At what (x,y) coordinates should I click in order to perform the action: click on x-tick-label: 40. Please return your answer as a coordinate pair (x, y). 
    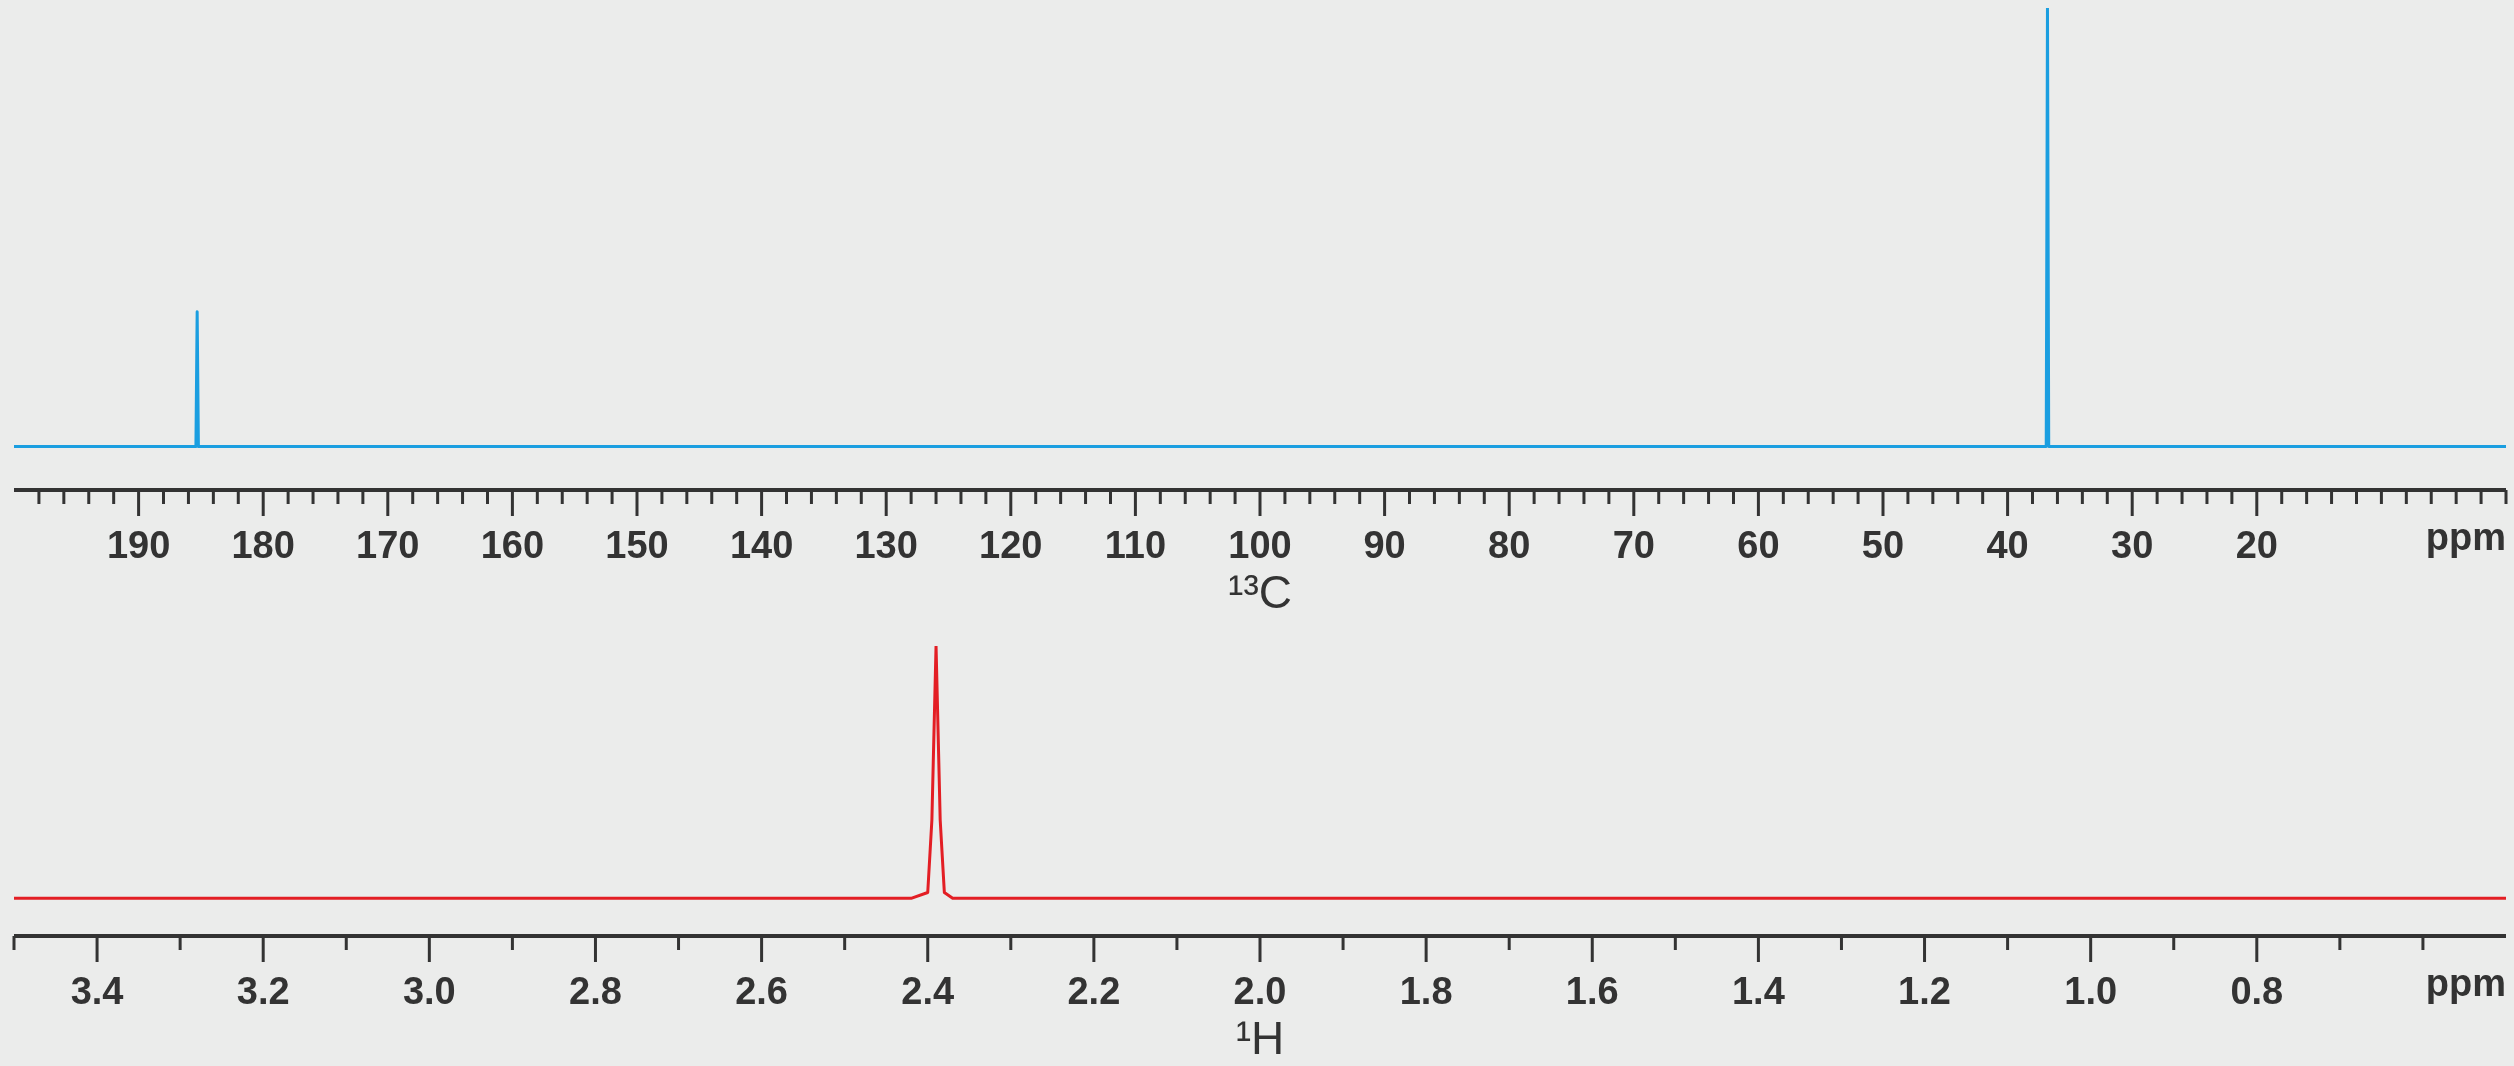
    Looking at the image, I should click on (2007, 545).